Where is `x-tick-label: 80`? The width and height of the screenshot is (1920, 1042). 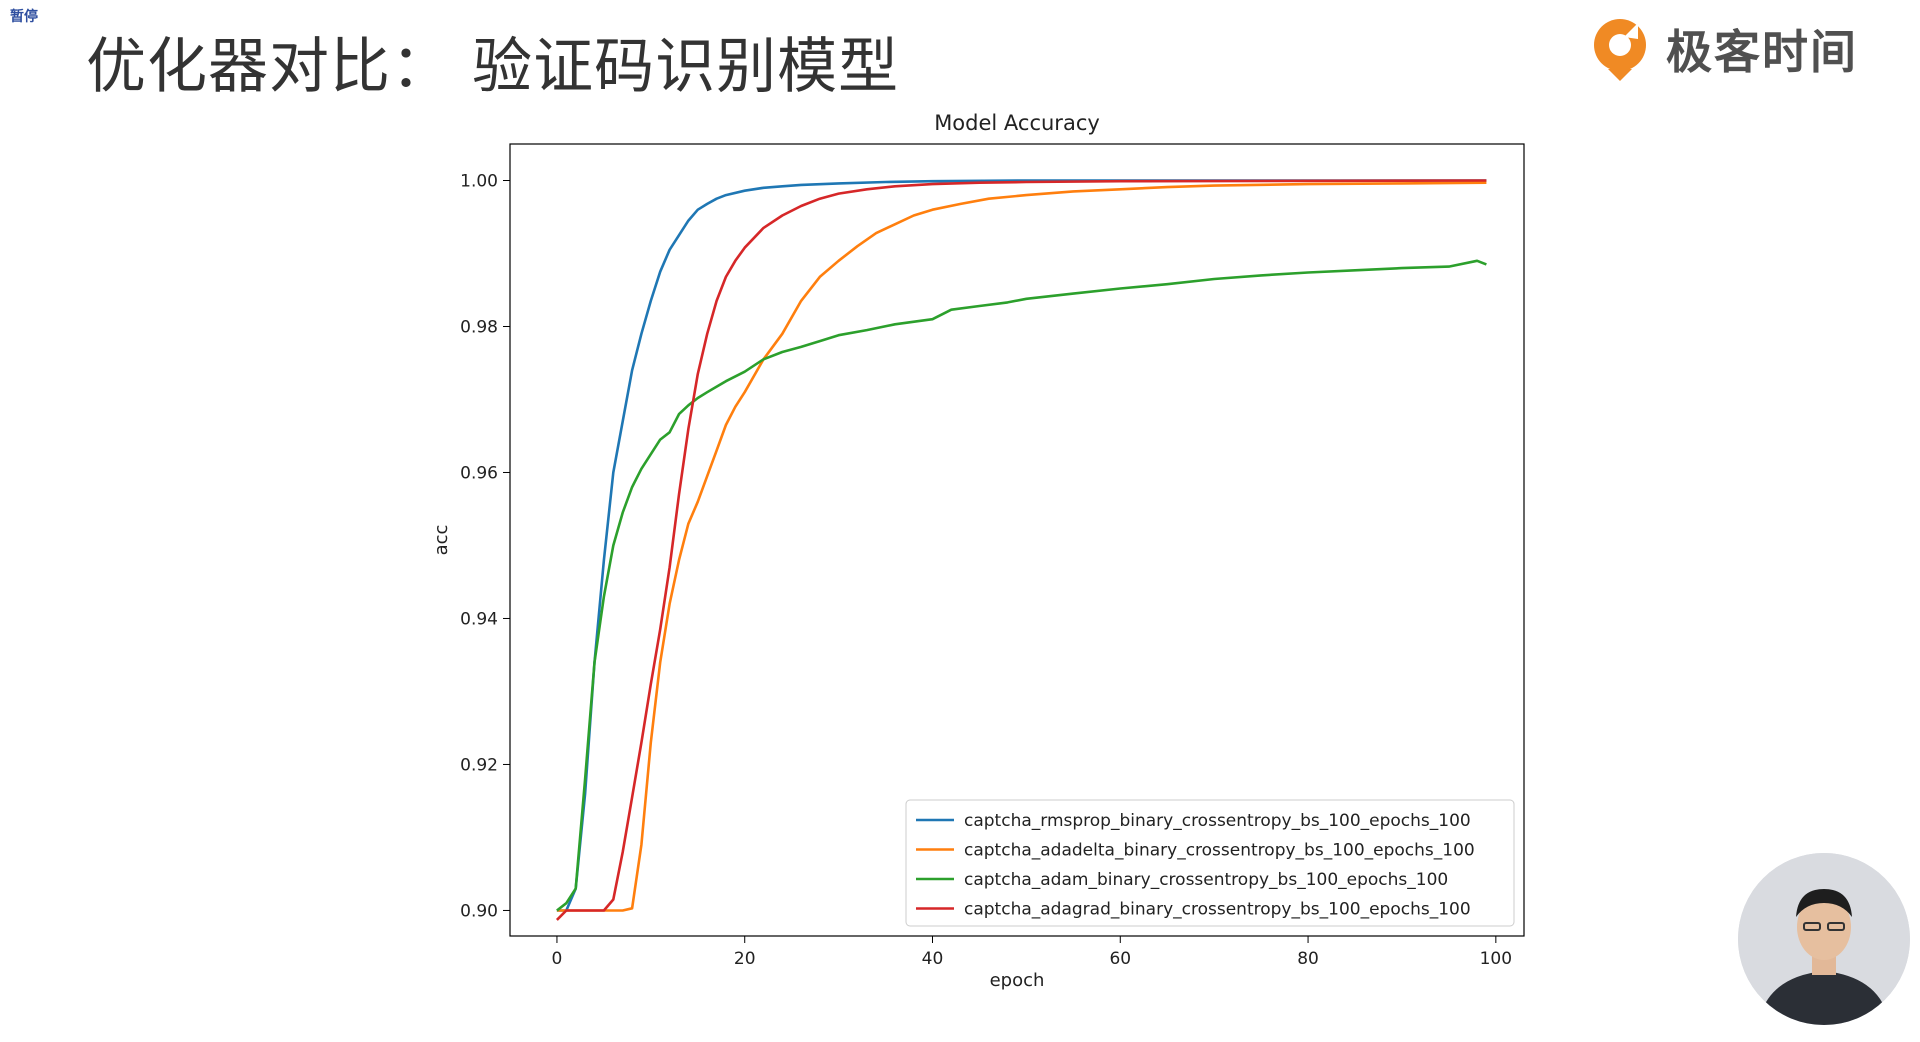 x-tick-label: 80 is located at coordinates (1308, 959).